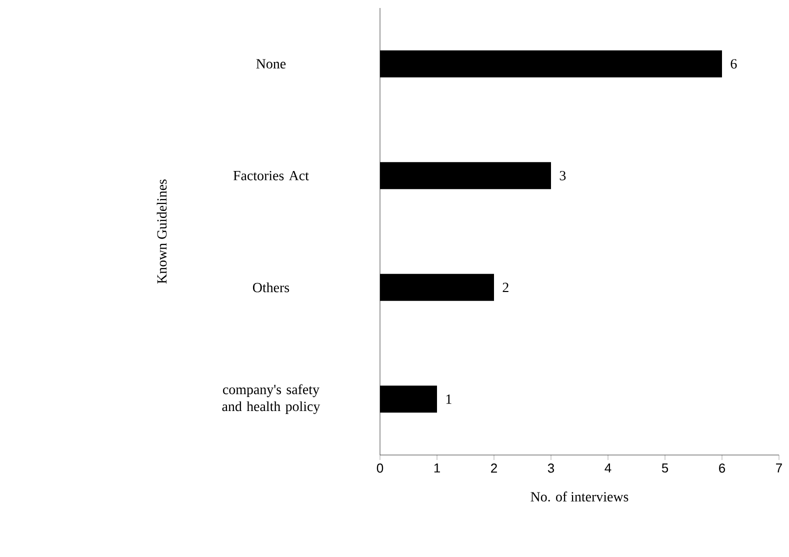 The height and width of the screenshot is (557, 789). Describe the element at coordinates (733, 64) in the screenshot. I see `data-label: 6` at that location.